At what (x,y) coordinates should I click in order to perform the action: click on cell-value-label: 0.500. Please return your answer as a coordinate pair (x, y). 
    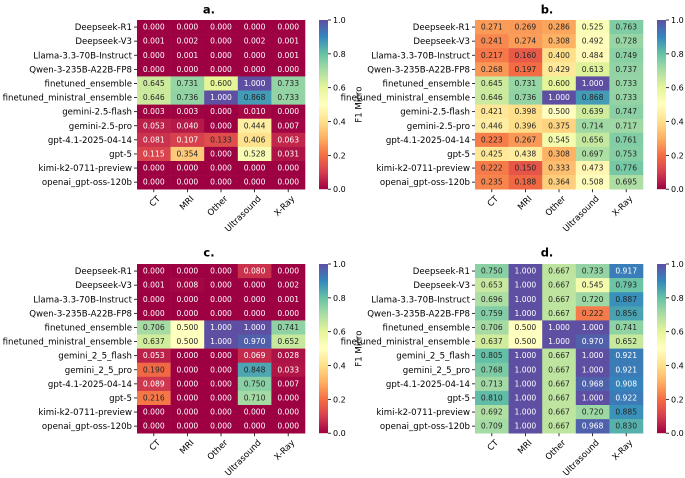
    Looking at the image, I should click on (526, 341).